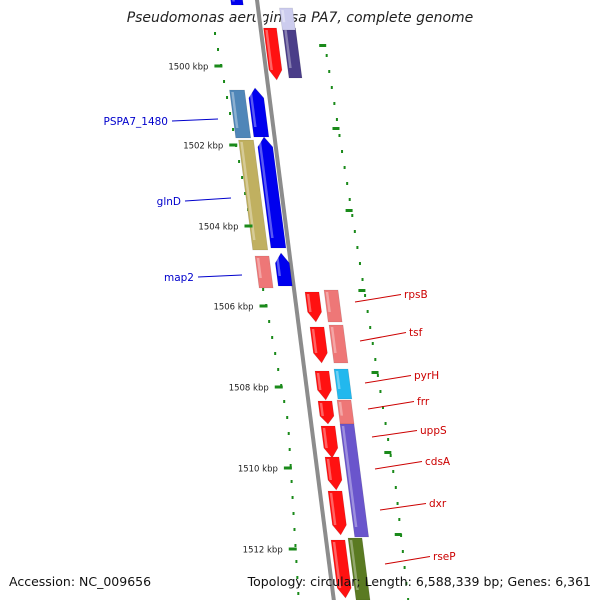  What do you see at coordinates (258, 470) in the screenshot?
I see `scale-tick-label: 1510 kbp` at bounding box center [258, 470].